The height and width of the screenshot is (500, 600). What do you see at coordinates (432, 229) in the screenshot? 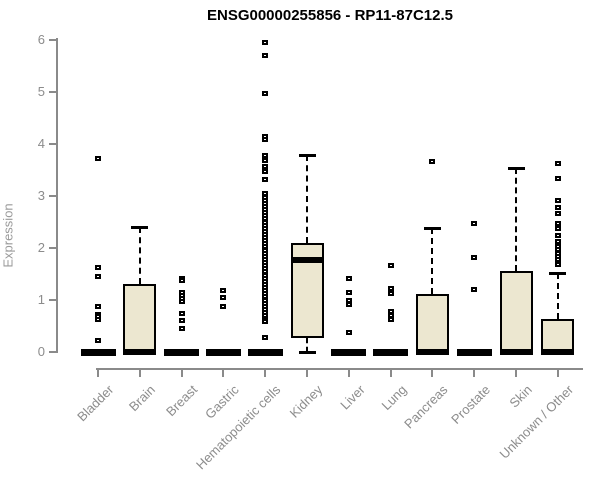
I see `upper-whisker-cap-pancreas` at bounding box center [432, 229].